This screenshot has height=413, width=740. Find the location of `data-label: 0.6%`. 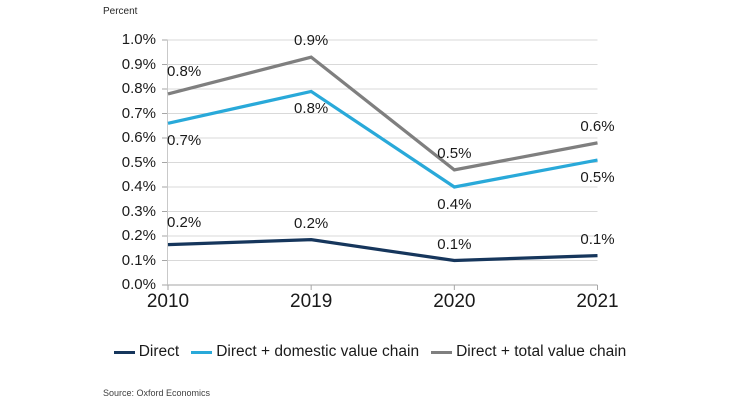

data-label: 0.6% is located at coordinates (597, 126).